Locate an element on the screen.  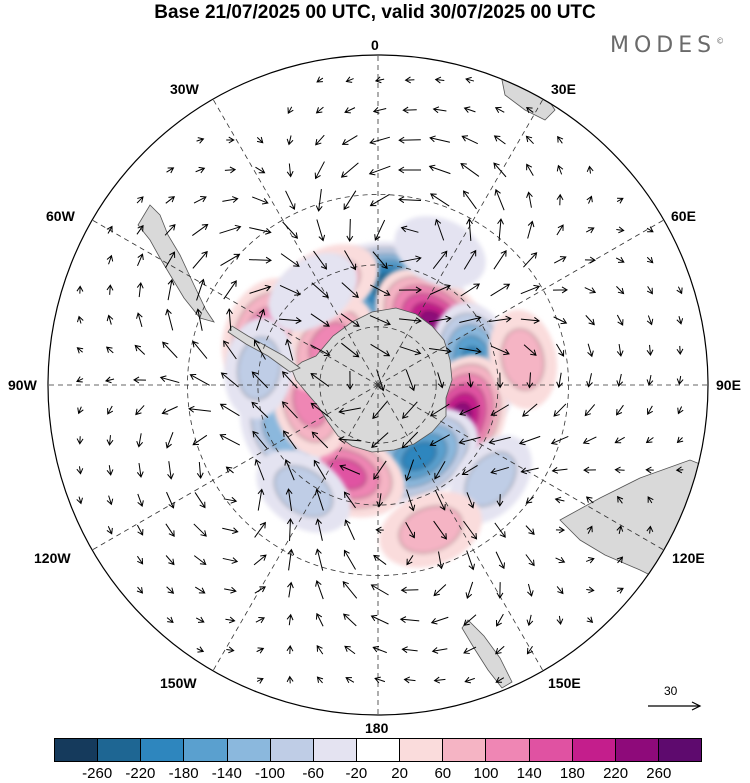
meridian-line is located at coordinates (235, 302).